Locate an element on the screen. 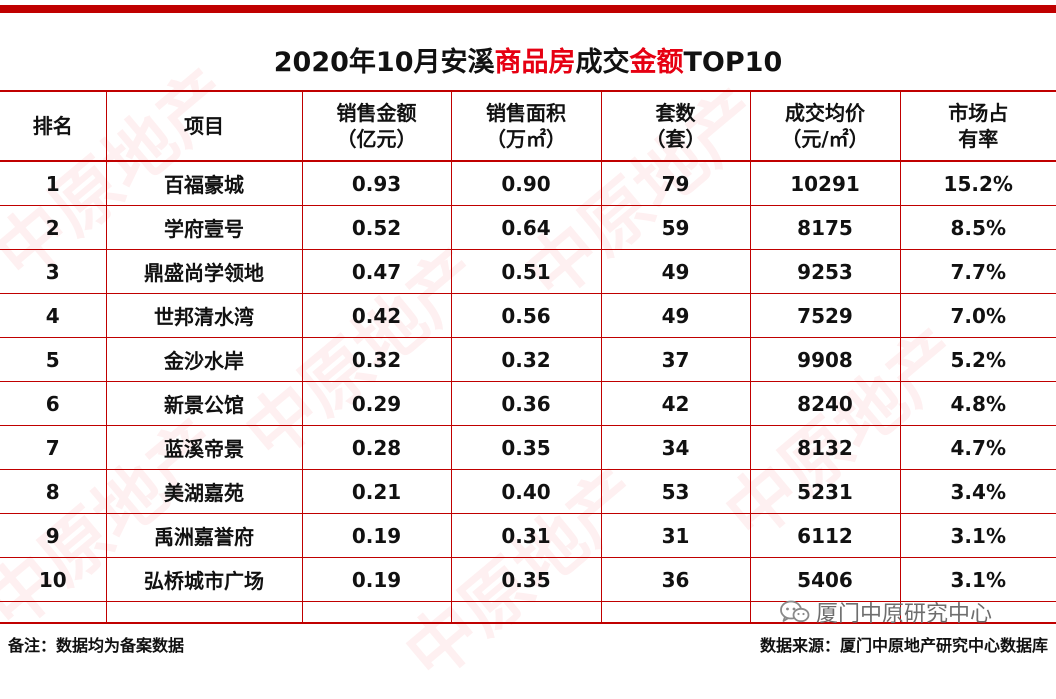 Image resolution: width=1056 pixels, height=699 pixels. table-row: 7 蓝溪帝景 0.28 0.35 34 8132 4.7% is located at coordinates (528, 447).